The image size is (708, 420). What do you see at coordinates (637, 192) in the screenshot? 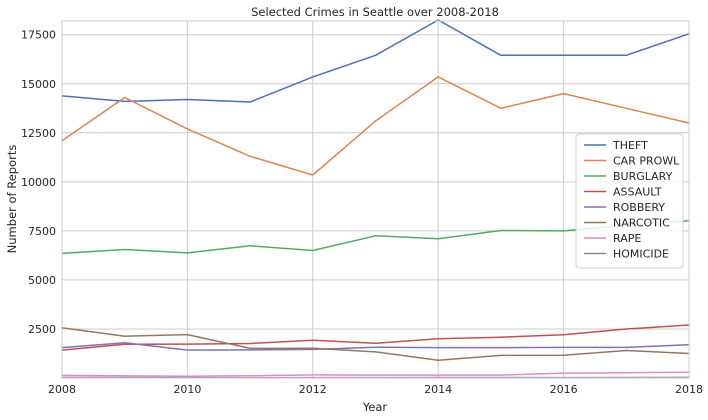
I see `legend-label: ASSAULT` at bounding box center [637, 192].